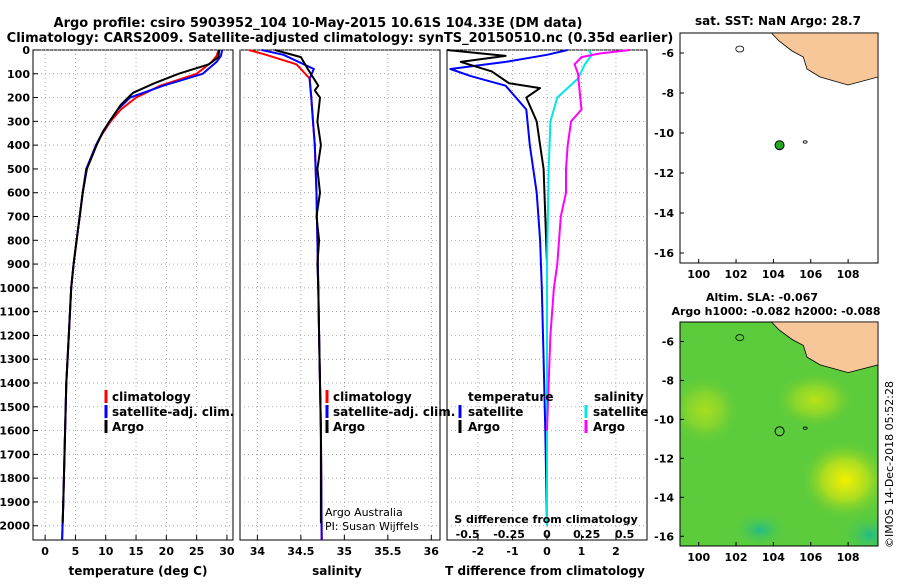 The height and width of the screenshot is (584, 900). What do you see at coordinates (810, 274) in the screenshot?
I see `map-lon-label: 106` at bounding box center [810, 274].